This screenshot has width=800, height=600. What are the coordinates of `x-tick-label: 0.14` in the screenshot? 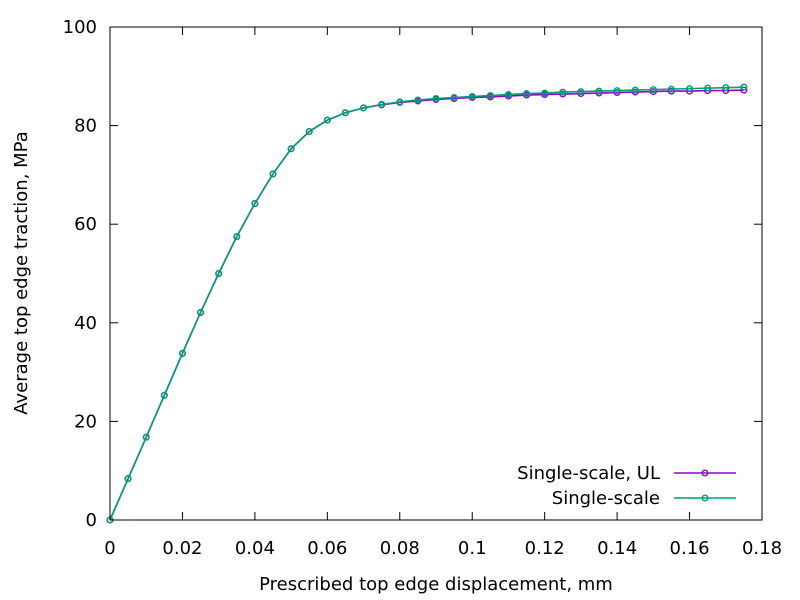 It's located at (617, 548).